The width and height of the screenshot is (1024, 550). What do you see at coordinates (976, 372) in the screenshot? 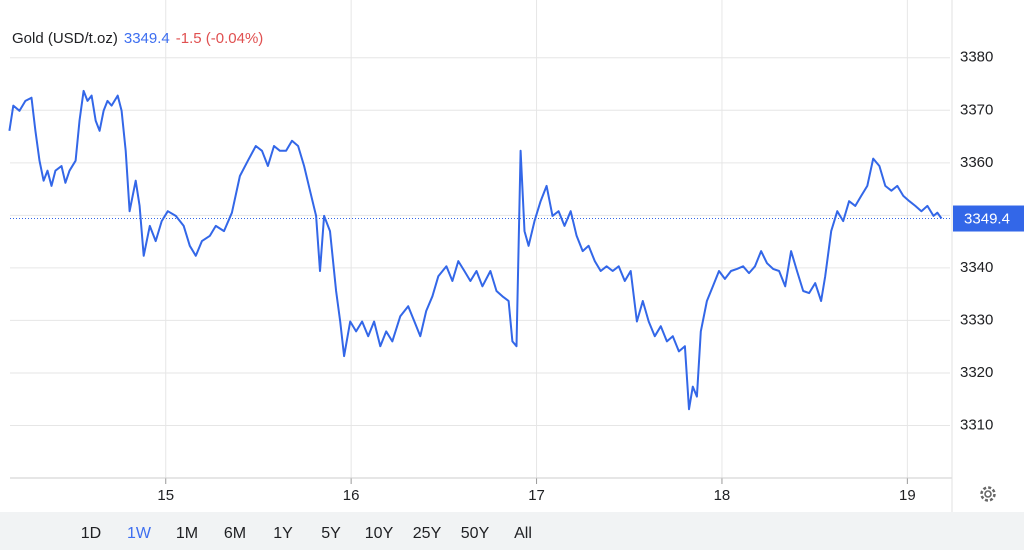
I see `y-tick-label: 3320` at bounding box center [976, 372].